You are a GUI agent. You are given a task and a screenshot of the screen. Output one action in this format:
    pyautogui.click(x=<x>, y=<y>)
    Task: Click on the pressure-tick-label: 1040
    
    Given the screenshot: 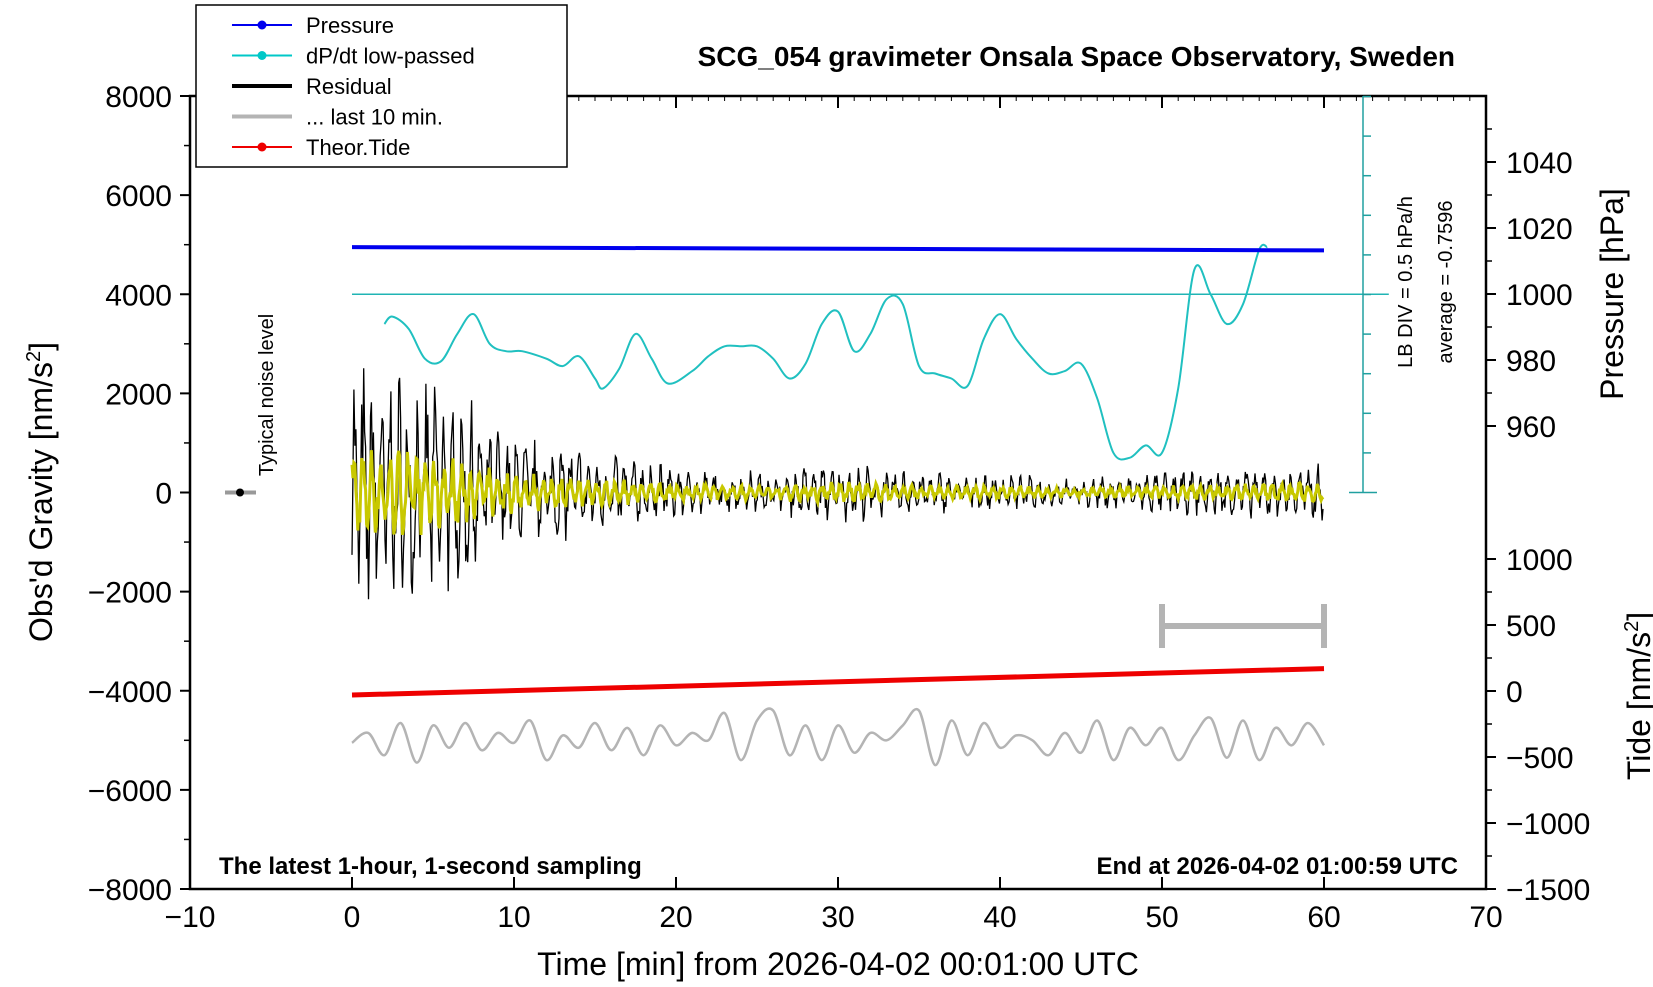 What is the action you would take?
    pyautogui.click(x=1539, y=163)
    